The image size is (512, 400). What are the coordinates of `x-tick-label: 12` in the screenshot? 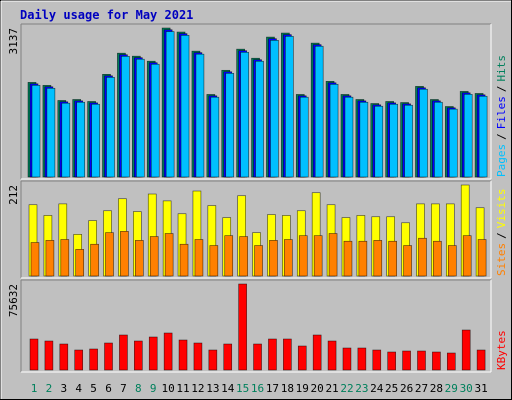 It's located at (197, 388).